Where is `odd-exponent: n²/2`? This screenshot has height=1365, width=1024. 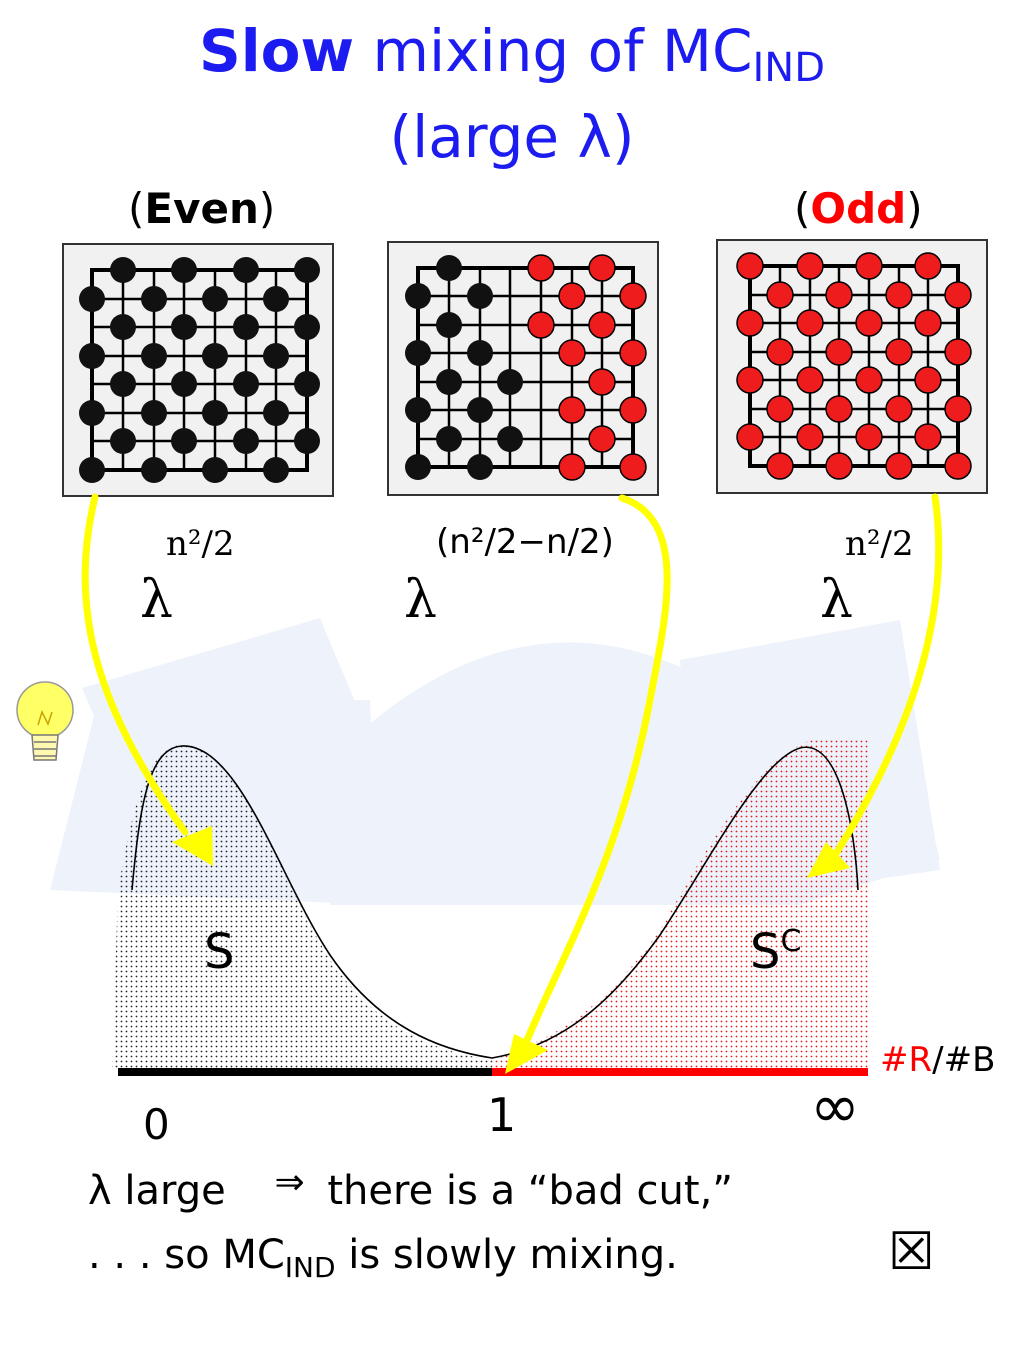 odd-exponent: n²/2 is located at coordinates (879, 544).